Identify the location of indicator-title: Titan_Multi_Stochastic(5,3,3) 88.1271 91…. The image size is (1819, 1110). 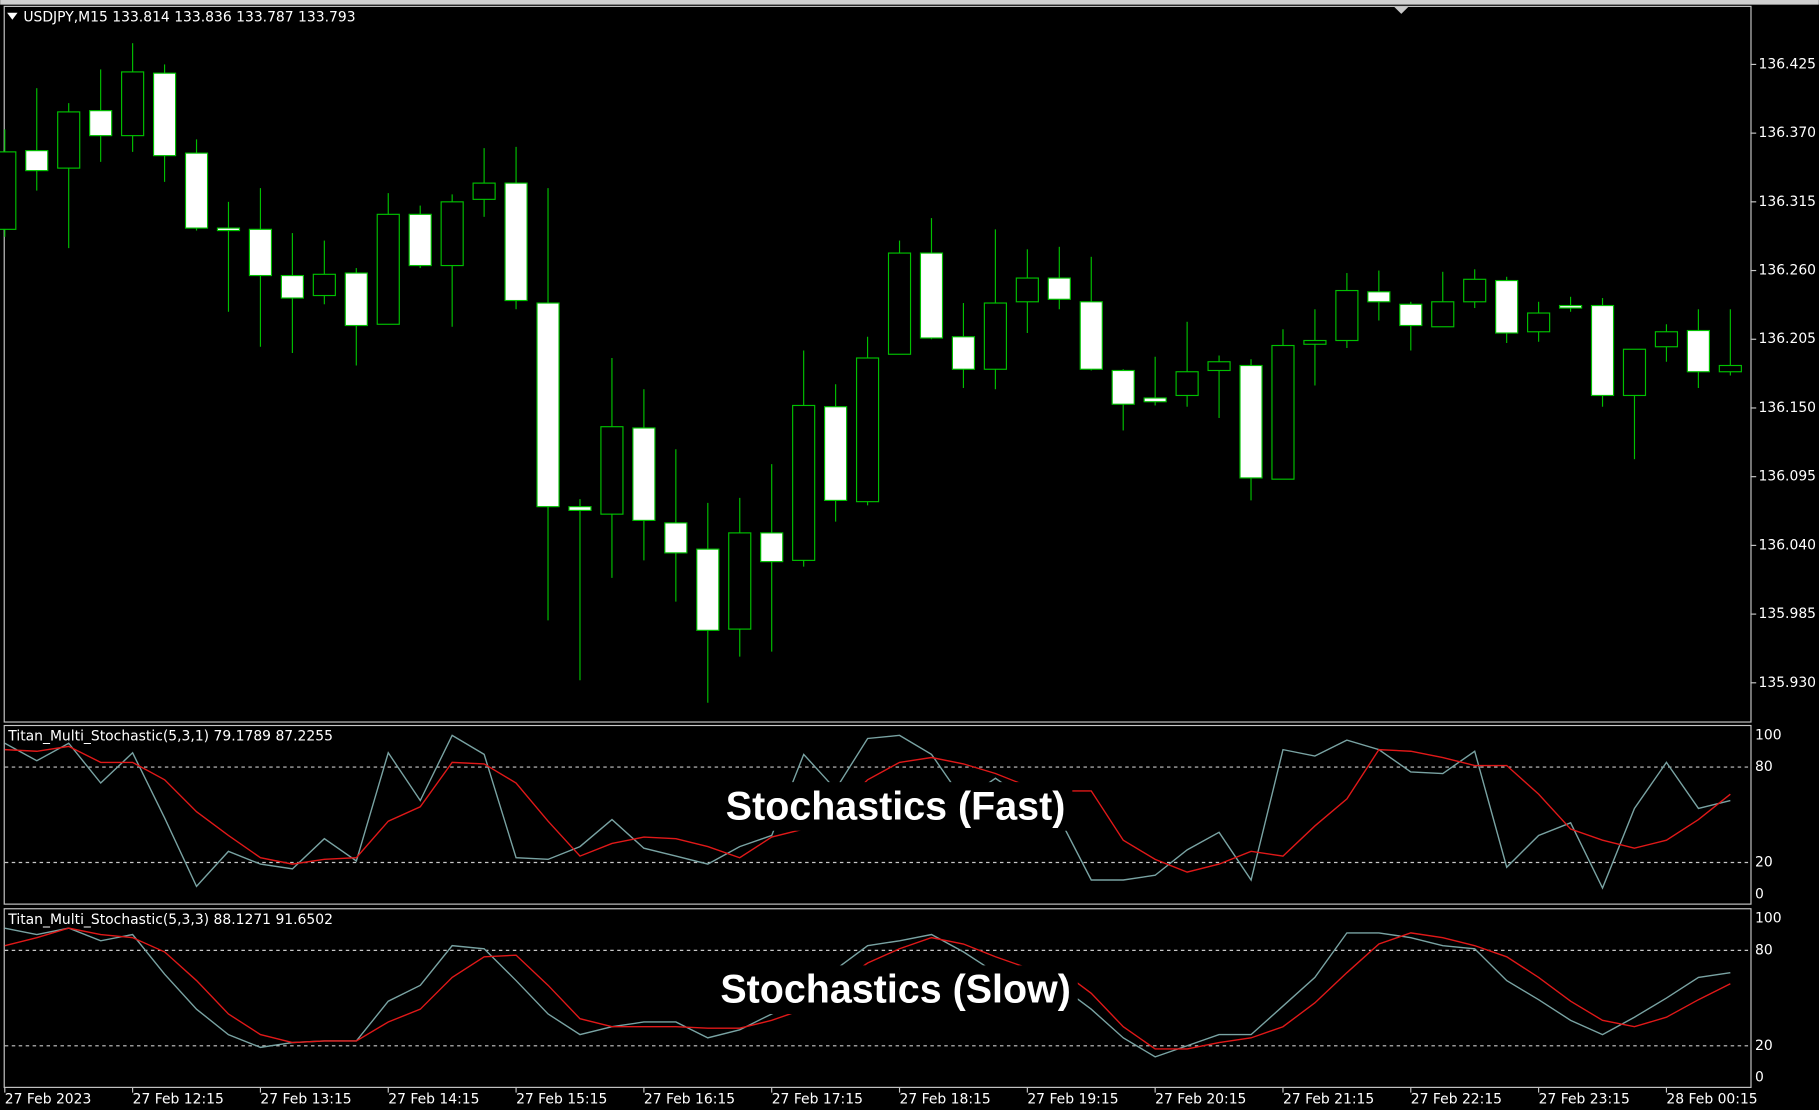
(170, 920).